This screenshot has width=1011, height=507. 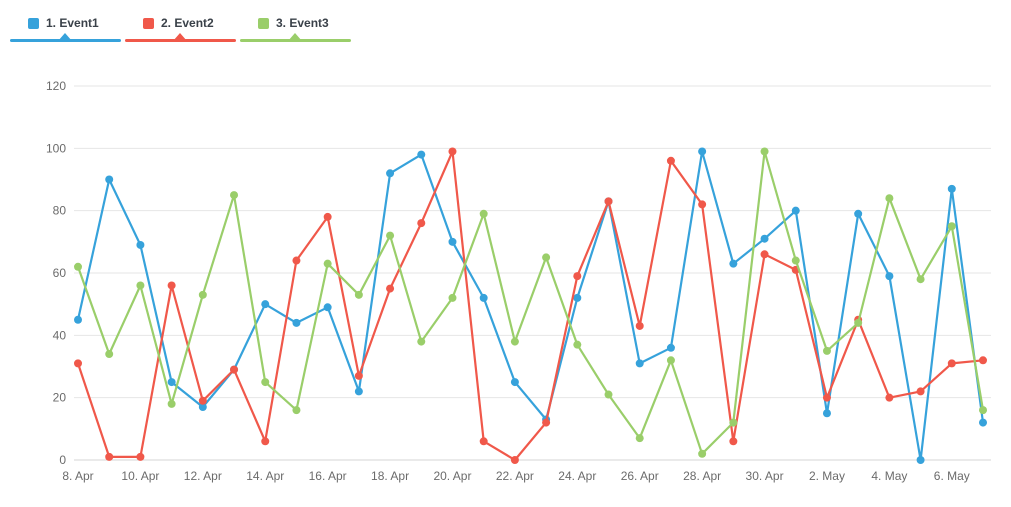 What do you see at coordinates (577, 476) in the screenshot?
I see `x-axis-tick-label: 24. Apr` at bounding box center [577, 476].